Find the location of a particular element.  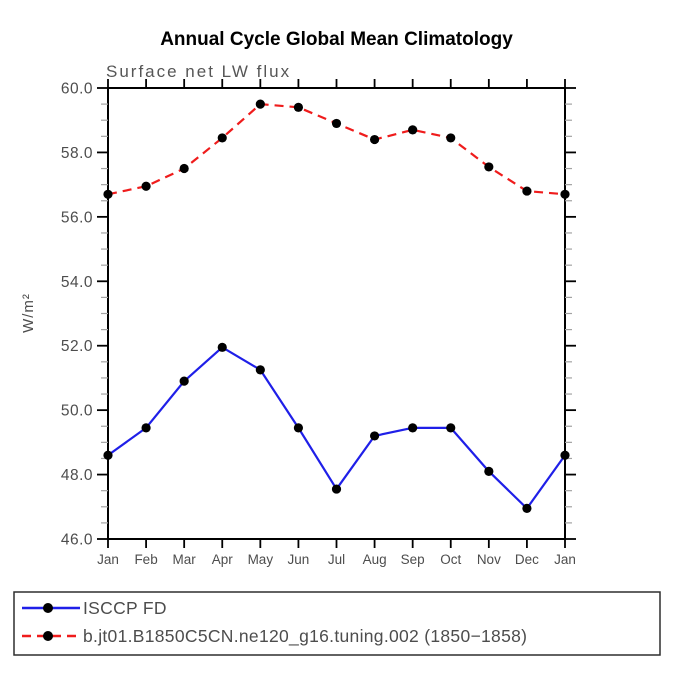

x-tick-label: Nov is located at coordinates (489, 559).